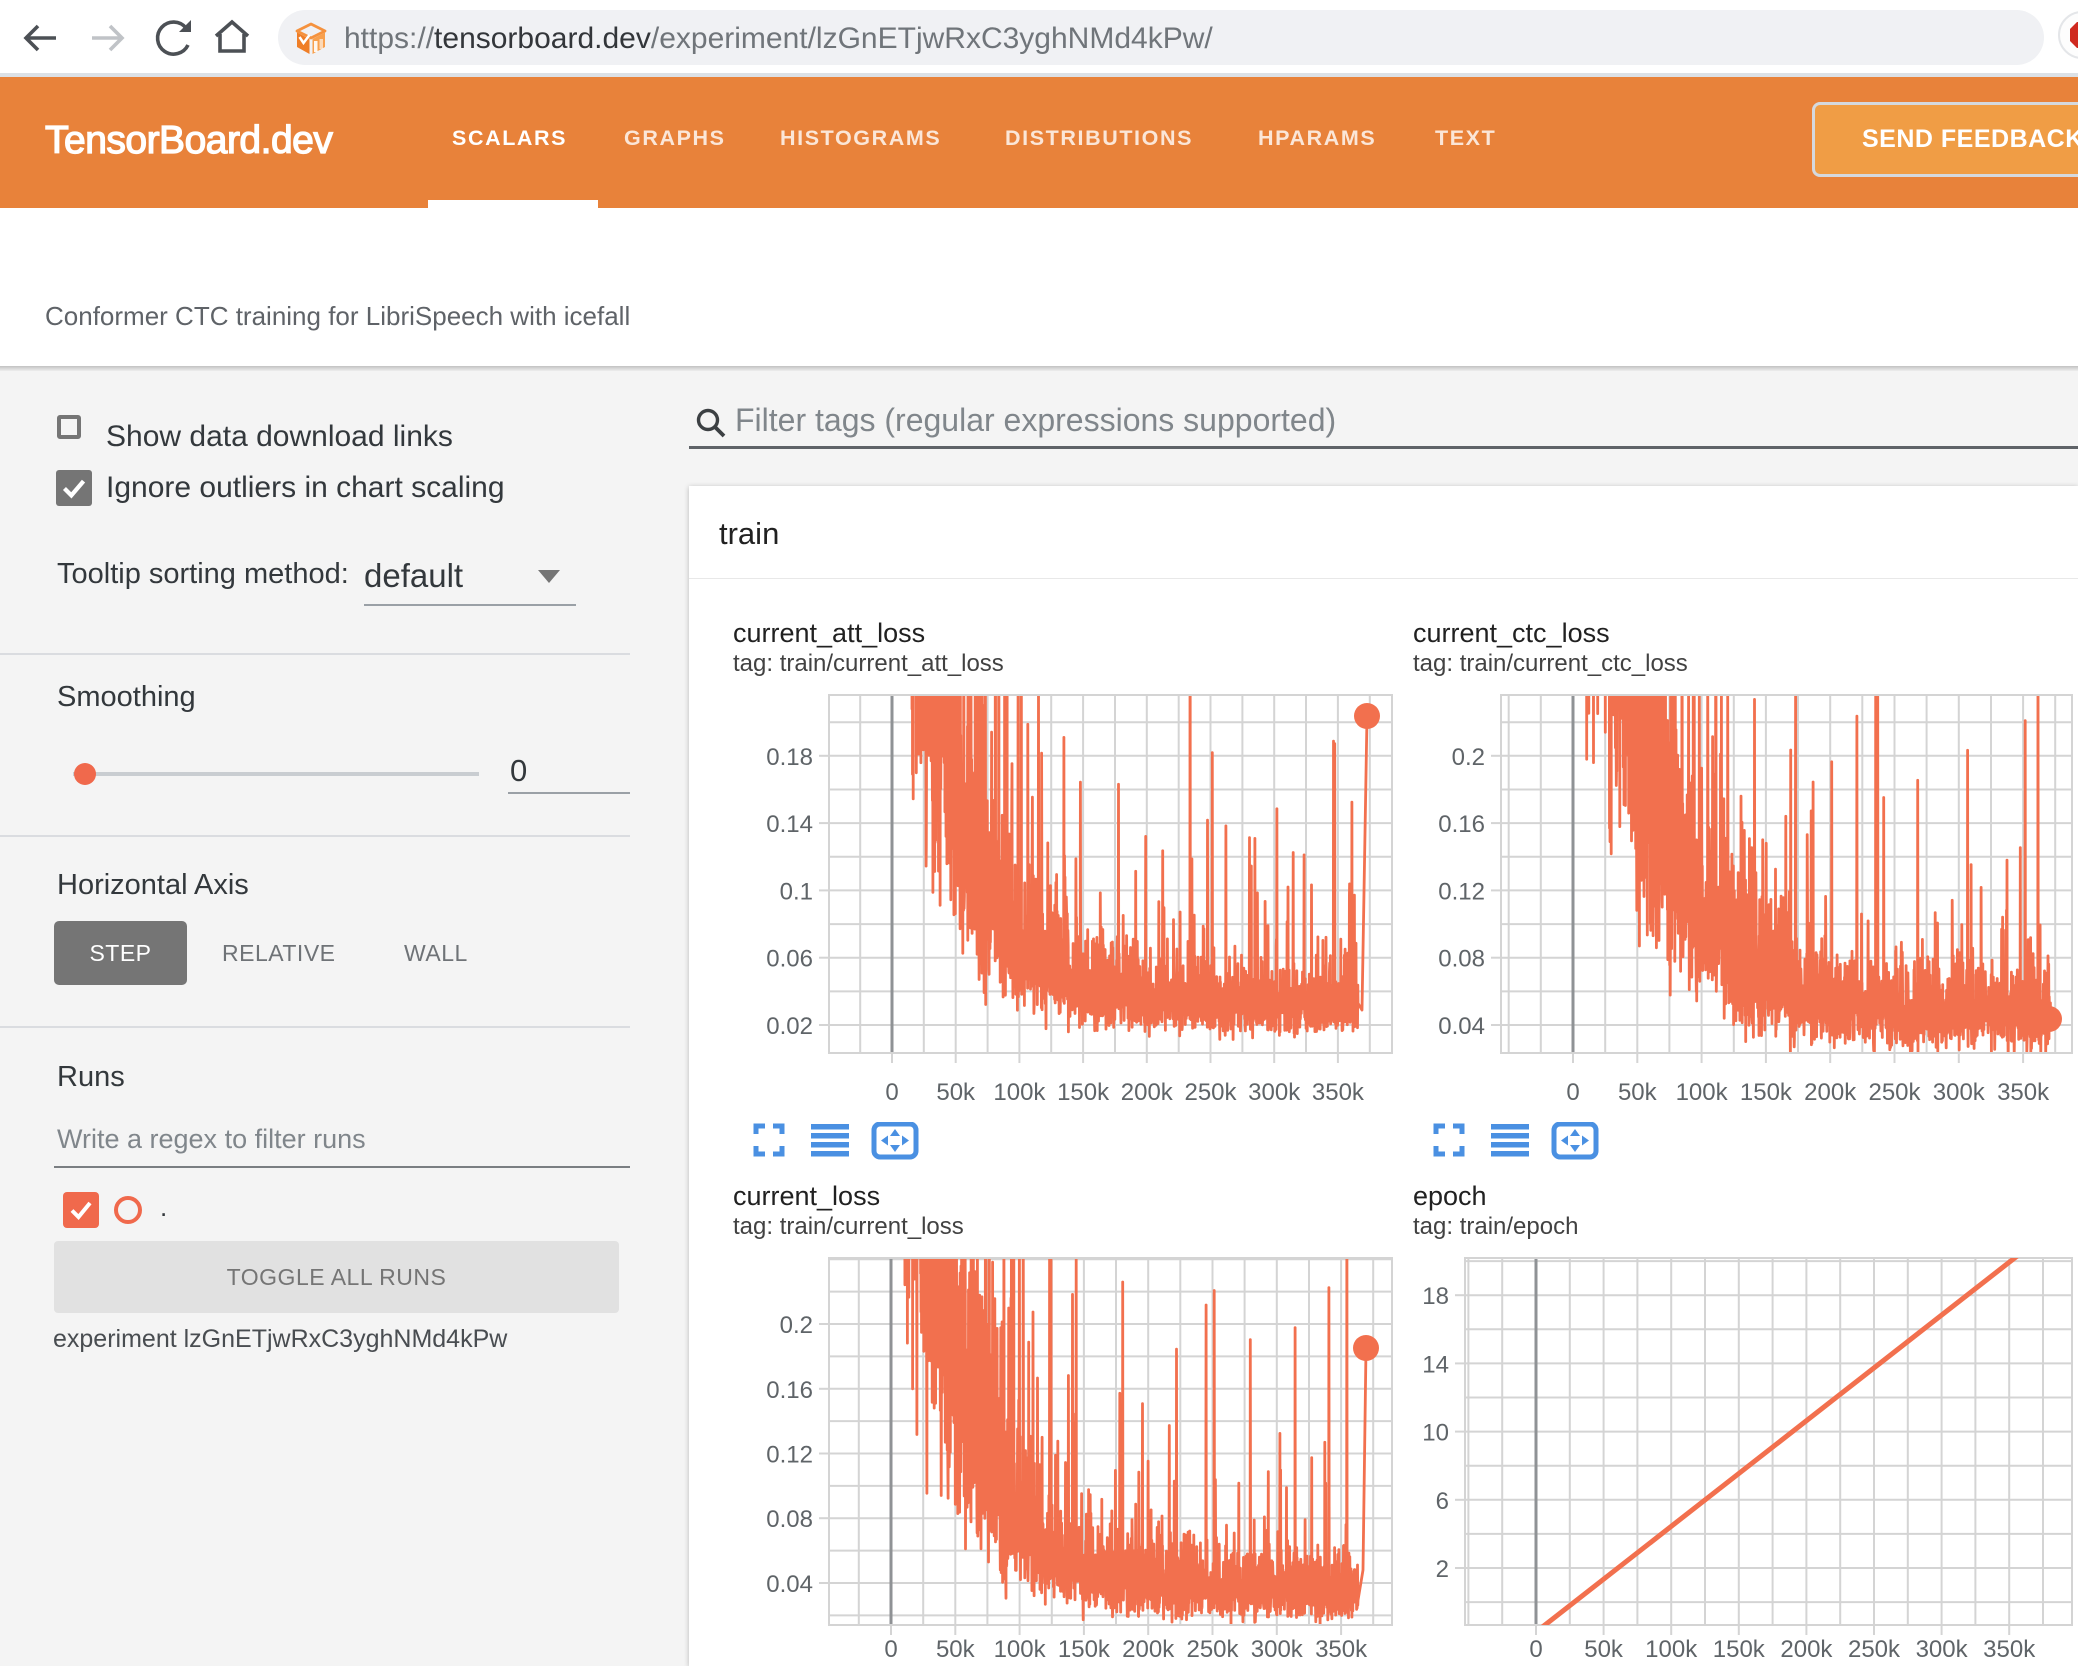  I want to click on svg-text: 14, so click(1435, 1364).